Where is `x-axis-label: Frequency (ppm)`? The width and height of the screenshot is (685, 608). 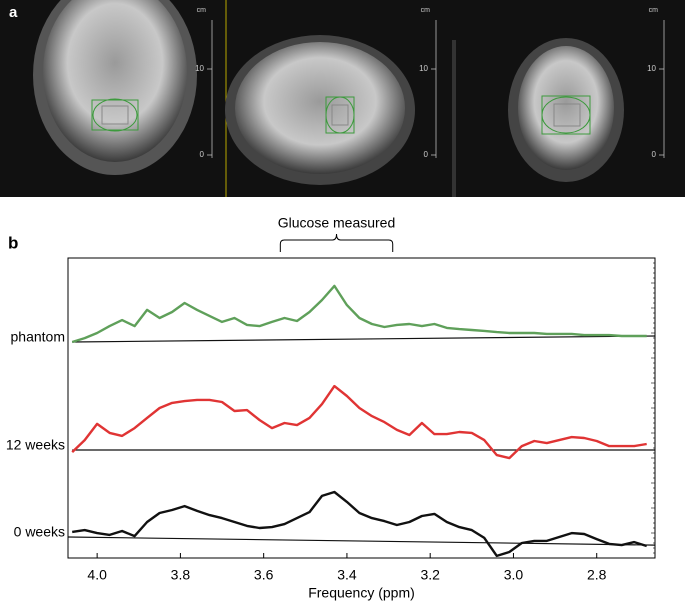
x-axis-label: Frequency (ppm) is located at coordinates (361, 593).